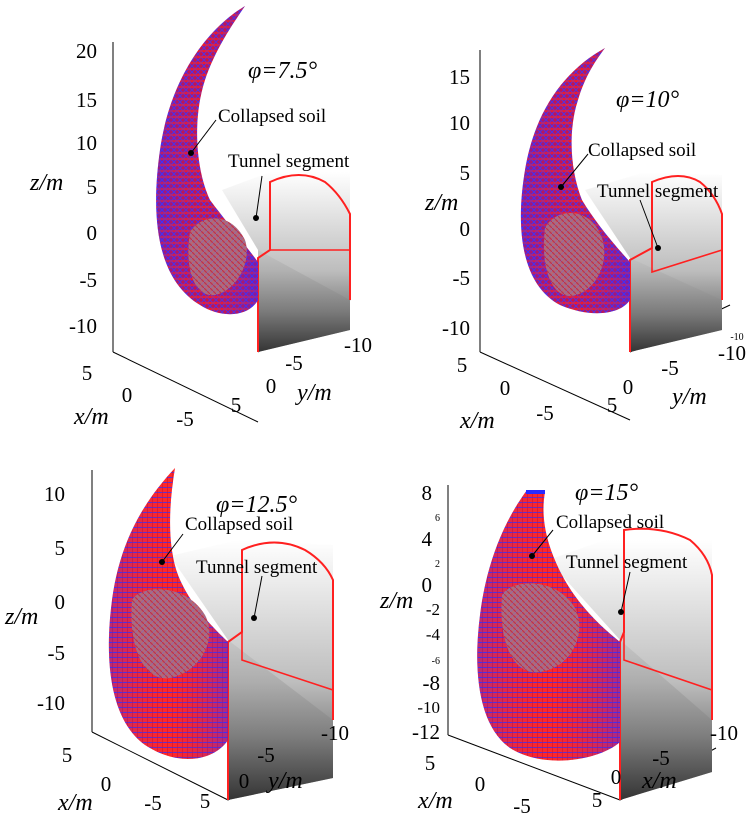 Image resolution: width=754 pixels, height=826 pixels. What do you see at coordinates (436, 661) in the screenshot?
I see `z-tick: -6` at bounding box center [436, 661].